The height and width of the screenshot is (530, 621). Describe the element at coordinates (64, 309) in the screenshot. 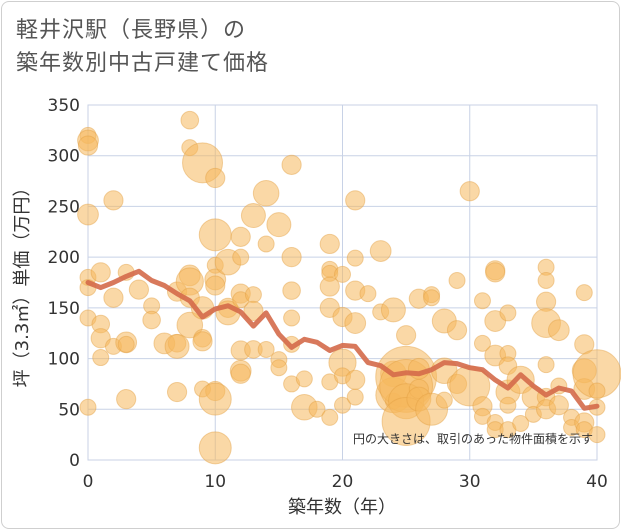

I see `y-tick-label: 150` at that location.